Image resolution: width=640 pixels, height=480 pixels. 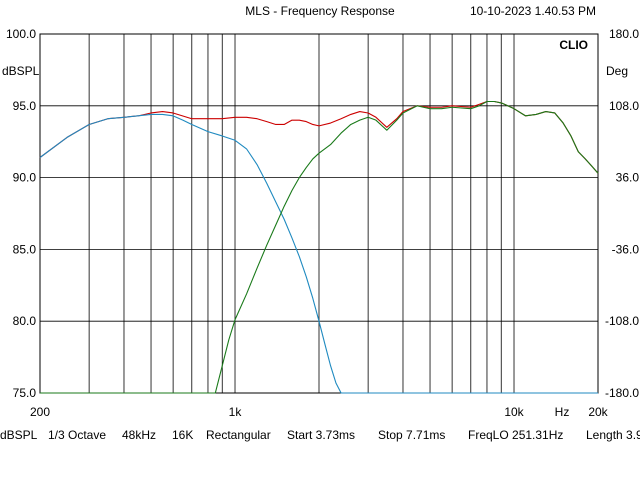 What do you see at coordinates (21, 71) in the screenshot?
I see `y-axis-left-label: dBSPL` at bounding box center [21, 71].